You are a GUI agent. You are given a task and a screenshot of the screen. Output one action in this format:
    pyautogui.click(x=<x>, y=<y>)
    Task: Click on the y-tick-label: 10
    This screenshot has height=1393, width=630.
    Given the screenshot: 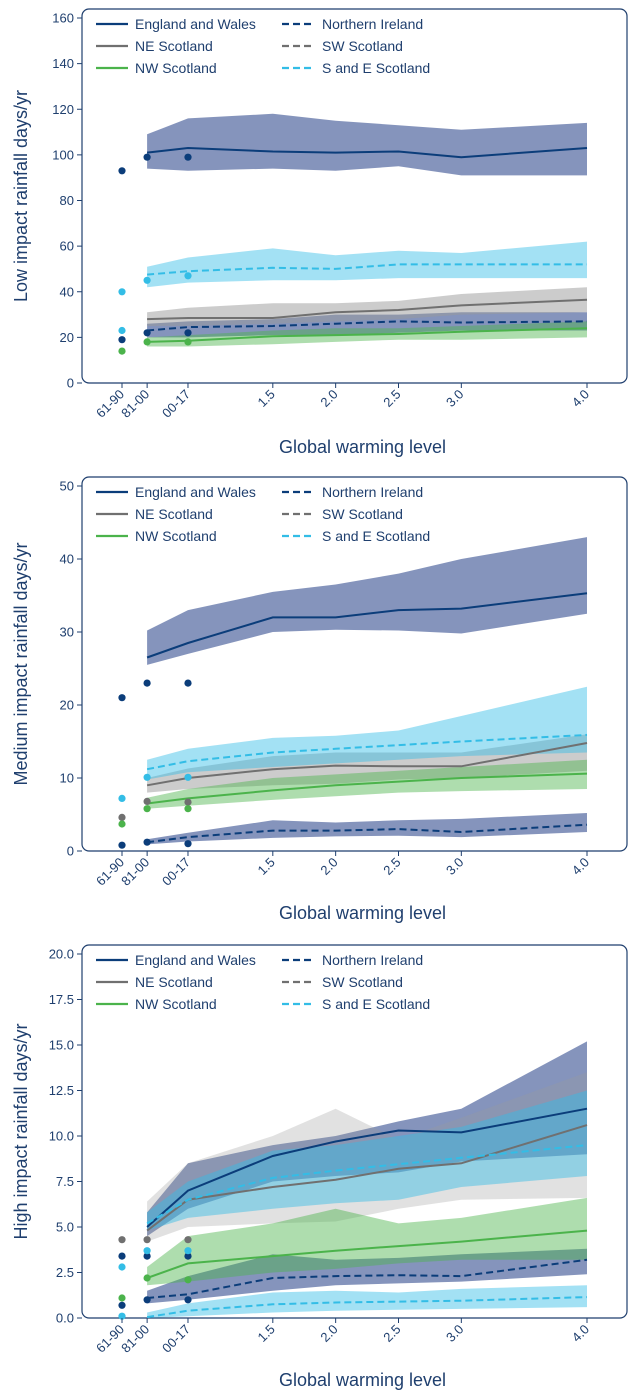 What is the action you would take?
    pyautogui.click(x=67, y=778)
    